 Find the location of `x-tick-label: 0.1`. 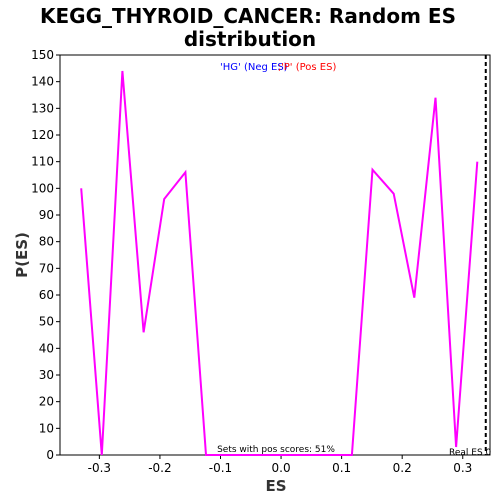

x-tick-label: 0.1 is located at coordinates (341, 468).